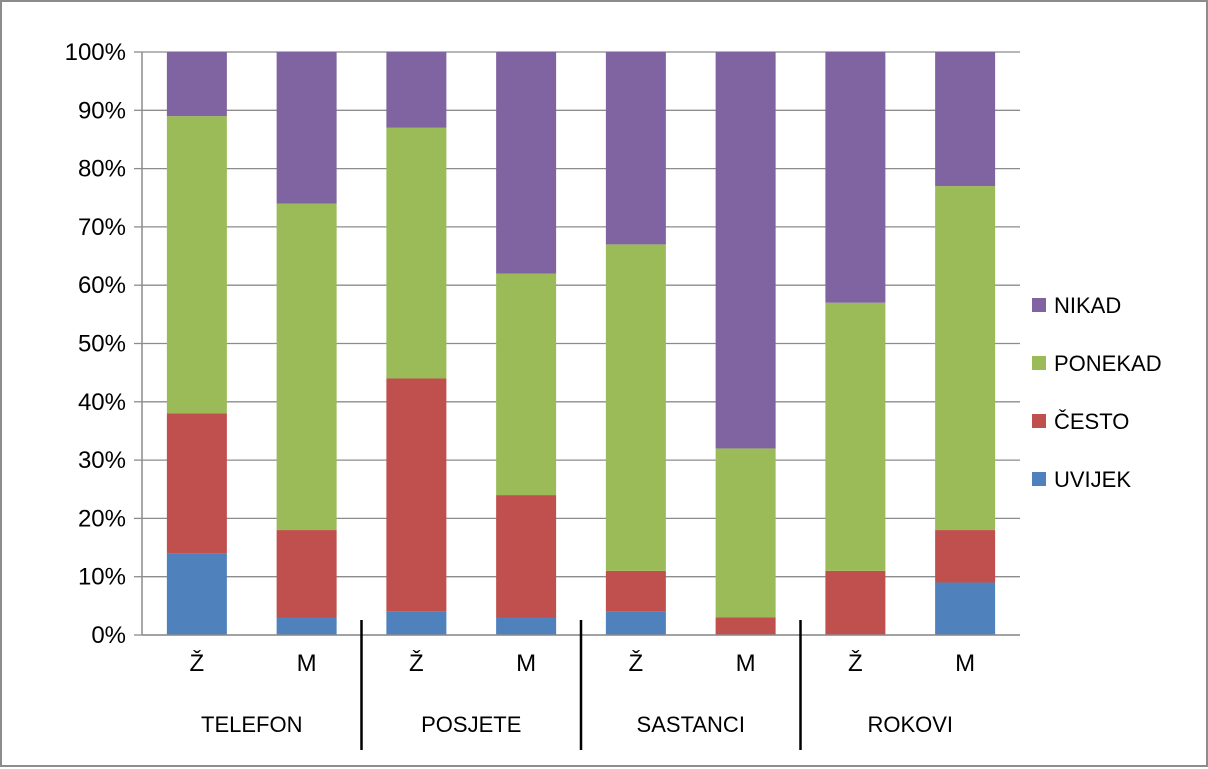 Image resolution: width=1208 pixels, height=769 pixels. Describe the element at coordinates (1097, 392) in the screenshot. I see `legend: NIKAD PONEKAD ČESTO UVIJEK` at that location.